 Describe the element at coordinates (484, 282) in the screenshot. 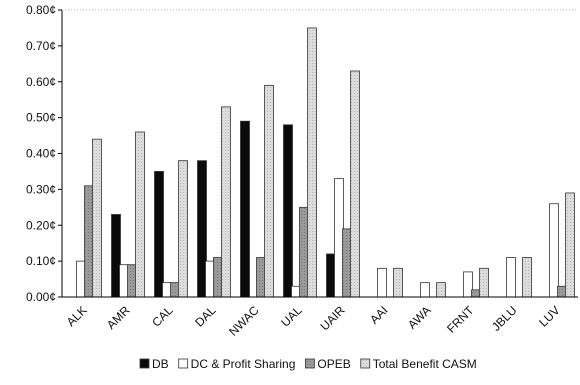

I see `bar-total-benefit-casm-frnt` at that location.